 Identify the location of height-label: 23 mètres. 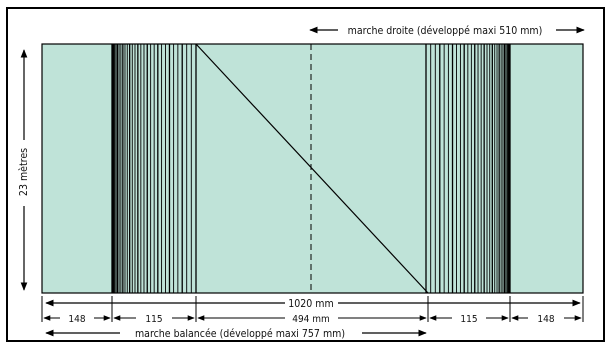
(24, 172).